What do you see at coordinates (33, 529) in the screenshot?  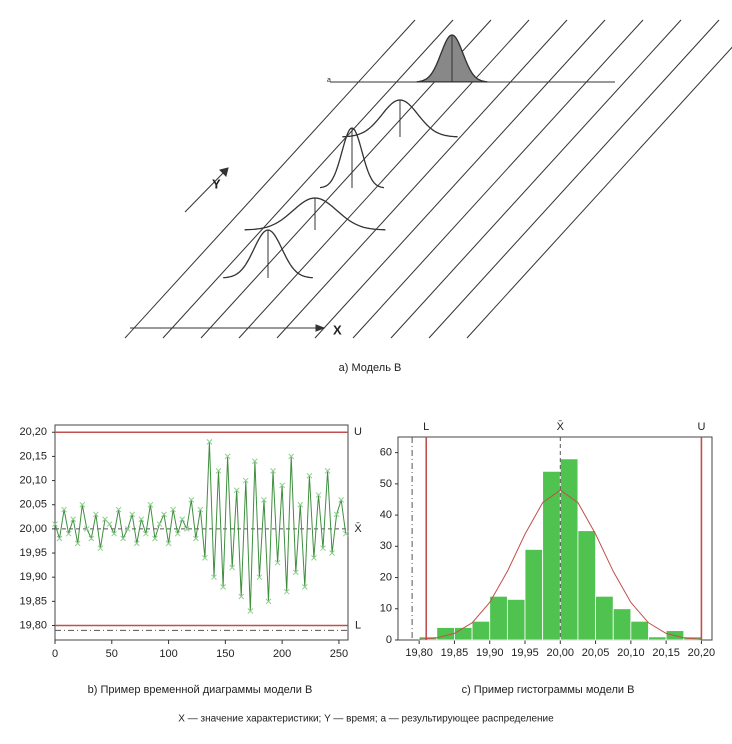 I see `y-tick-label: 20,00` at bounding box center [33, 529].